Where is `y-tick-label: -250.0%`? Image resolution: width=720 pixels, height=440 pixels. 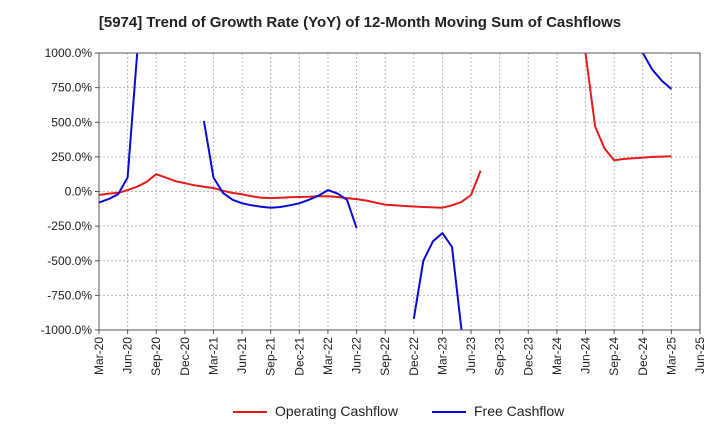 y-tick-label: -250.0% is located at coordinates (69, 226).